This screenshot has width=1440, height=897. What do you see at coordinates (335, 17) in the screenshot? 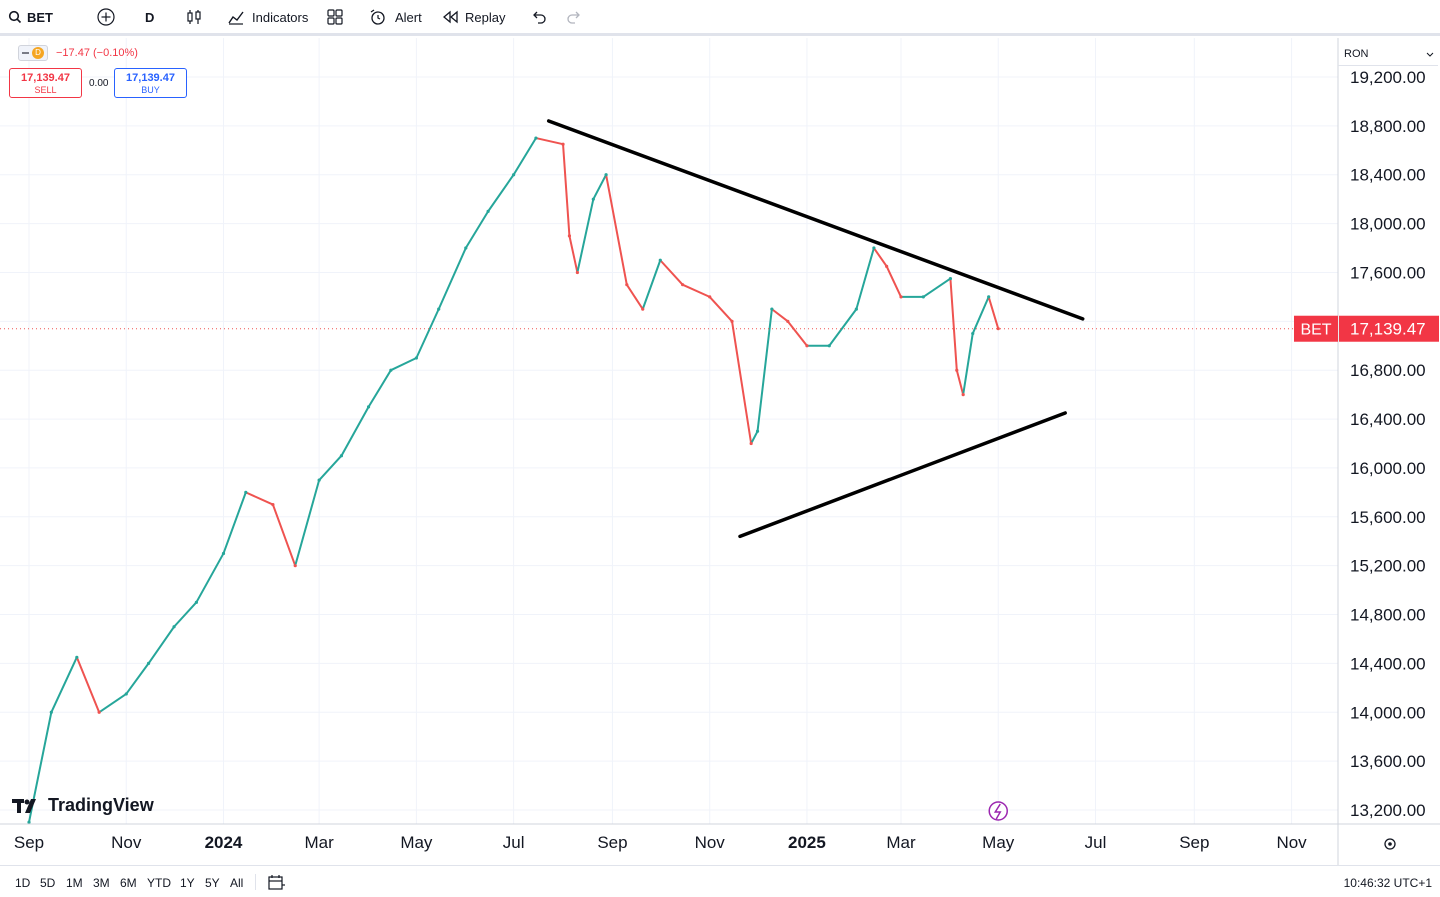
I see `layouts-button` at bounding box center [335, 17].